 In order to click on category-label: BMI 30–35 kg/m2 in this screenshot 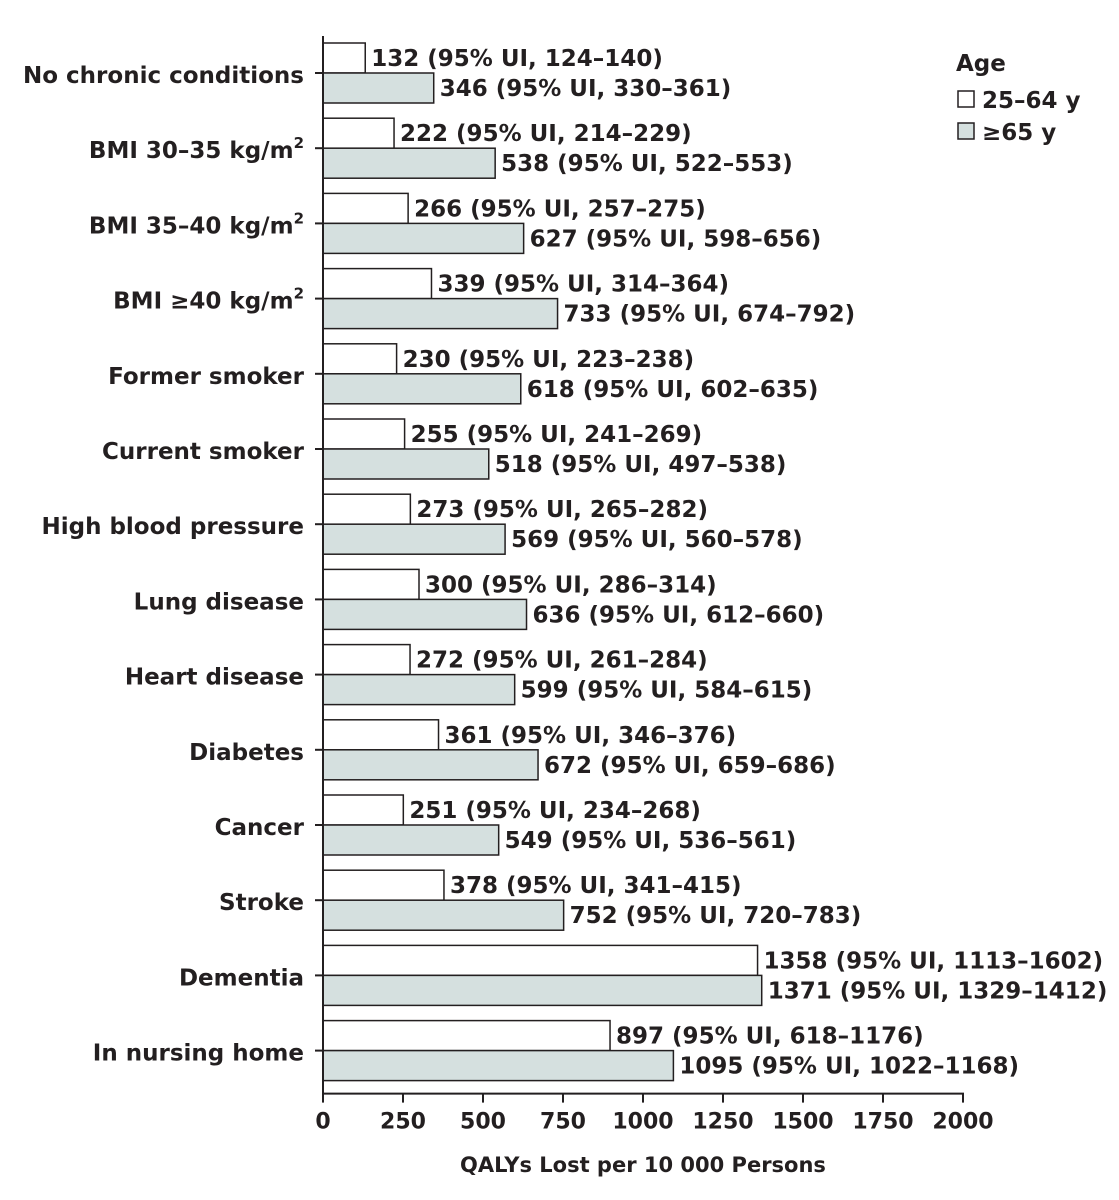, I will do `click(196, 149)`.